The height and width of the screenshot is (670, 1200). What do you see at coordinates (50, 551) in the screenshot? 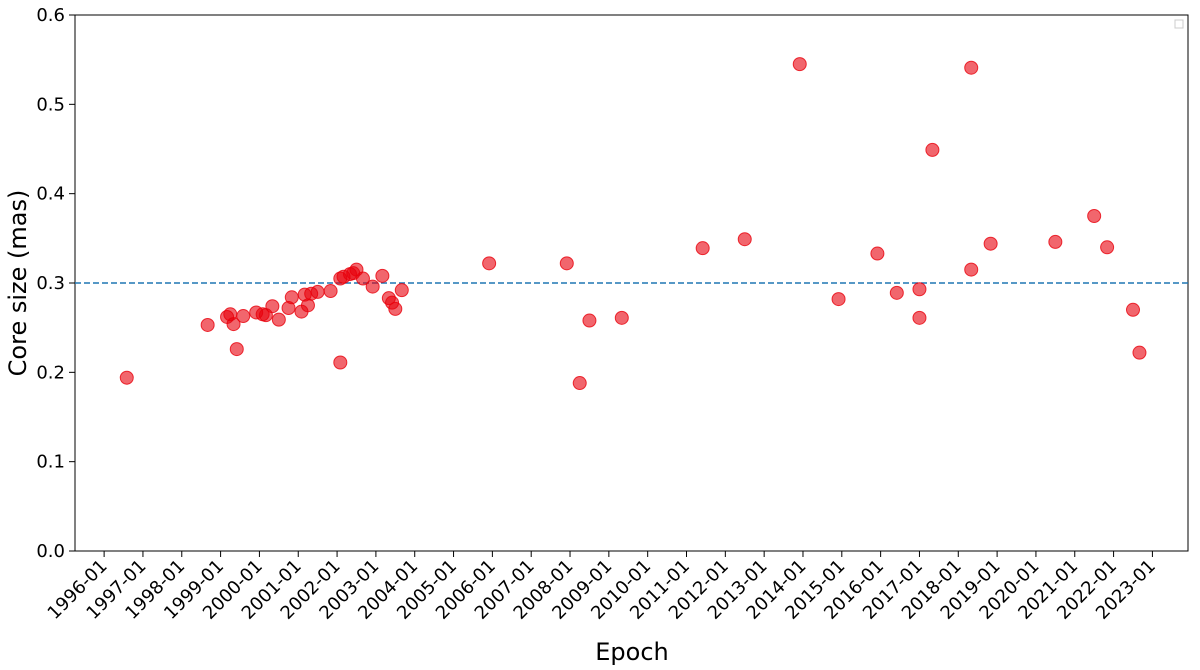
I see `y-tick-label: 0.0` at bounding box center [50, 551].